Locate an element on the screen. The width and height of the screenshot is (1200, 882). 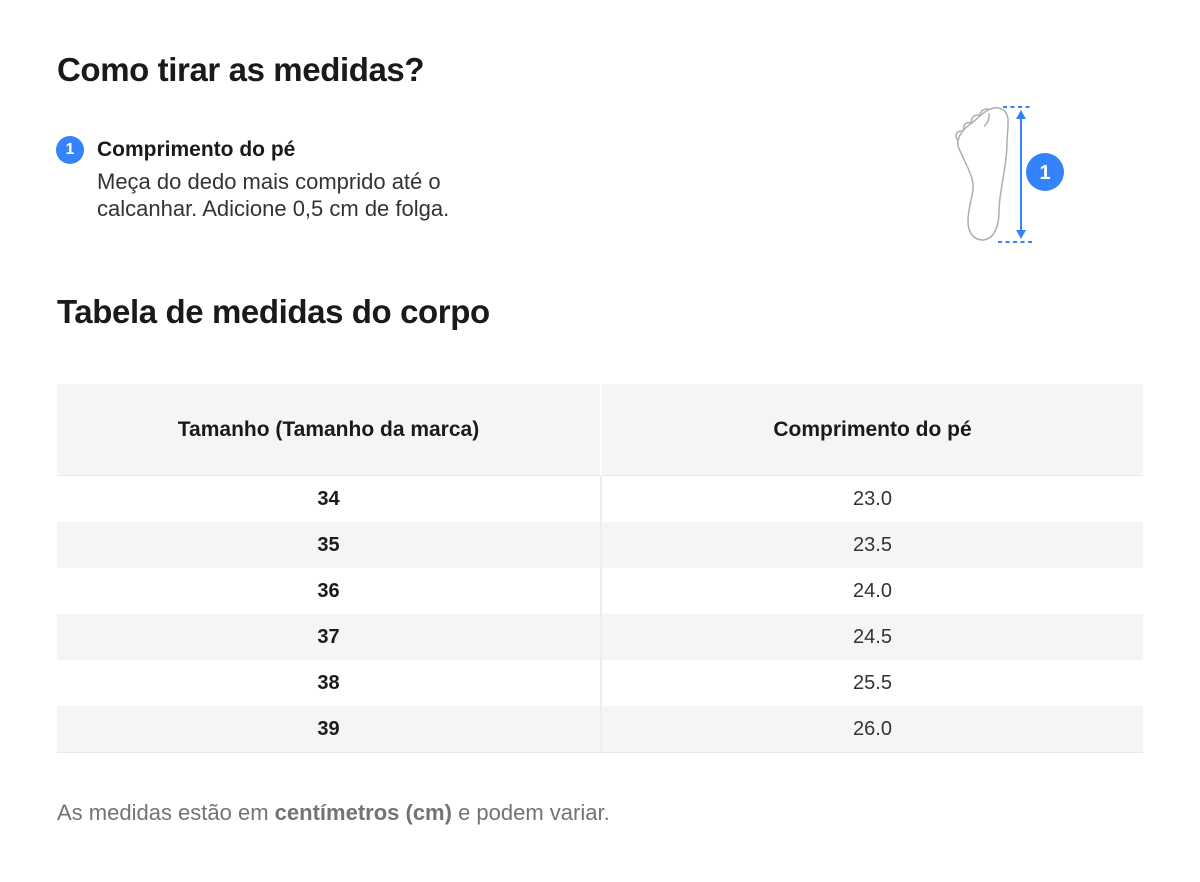
length-cell: 23.0 is located at coordinates (871, 499).